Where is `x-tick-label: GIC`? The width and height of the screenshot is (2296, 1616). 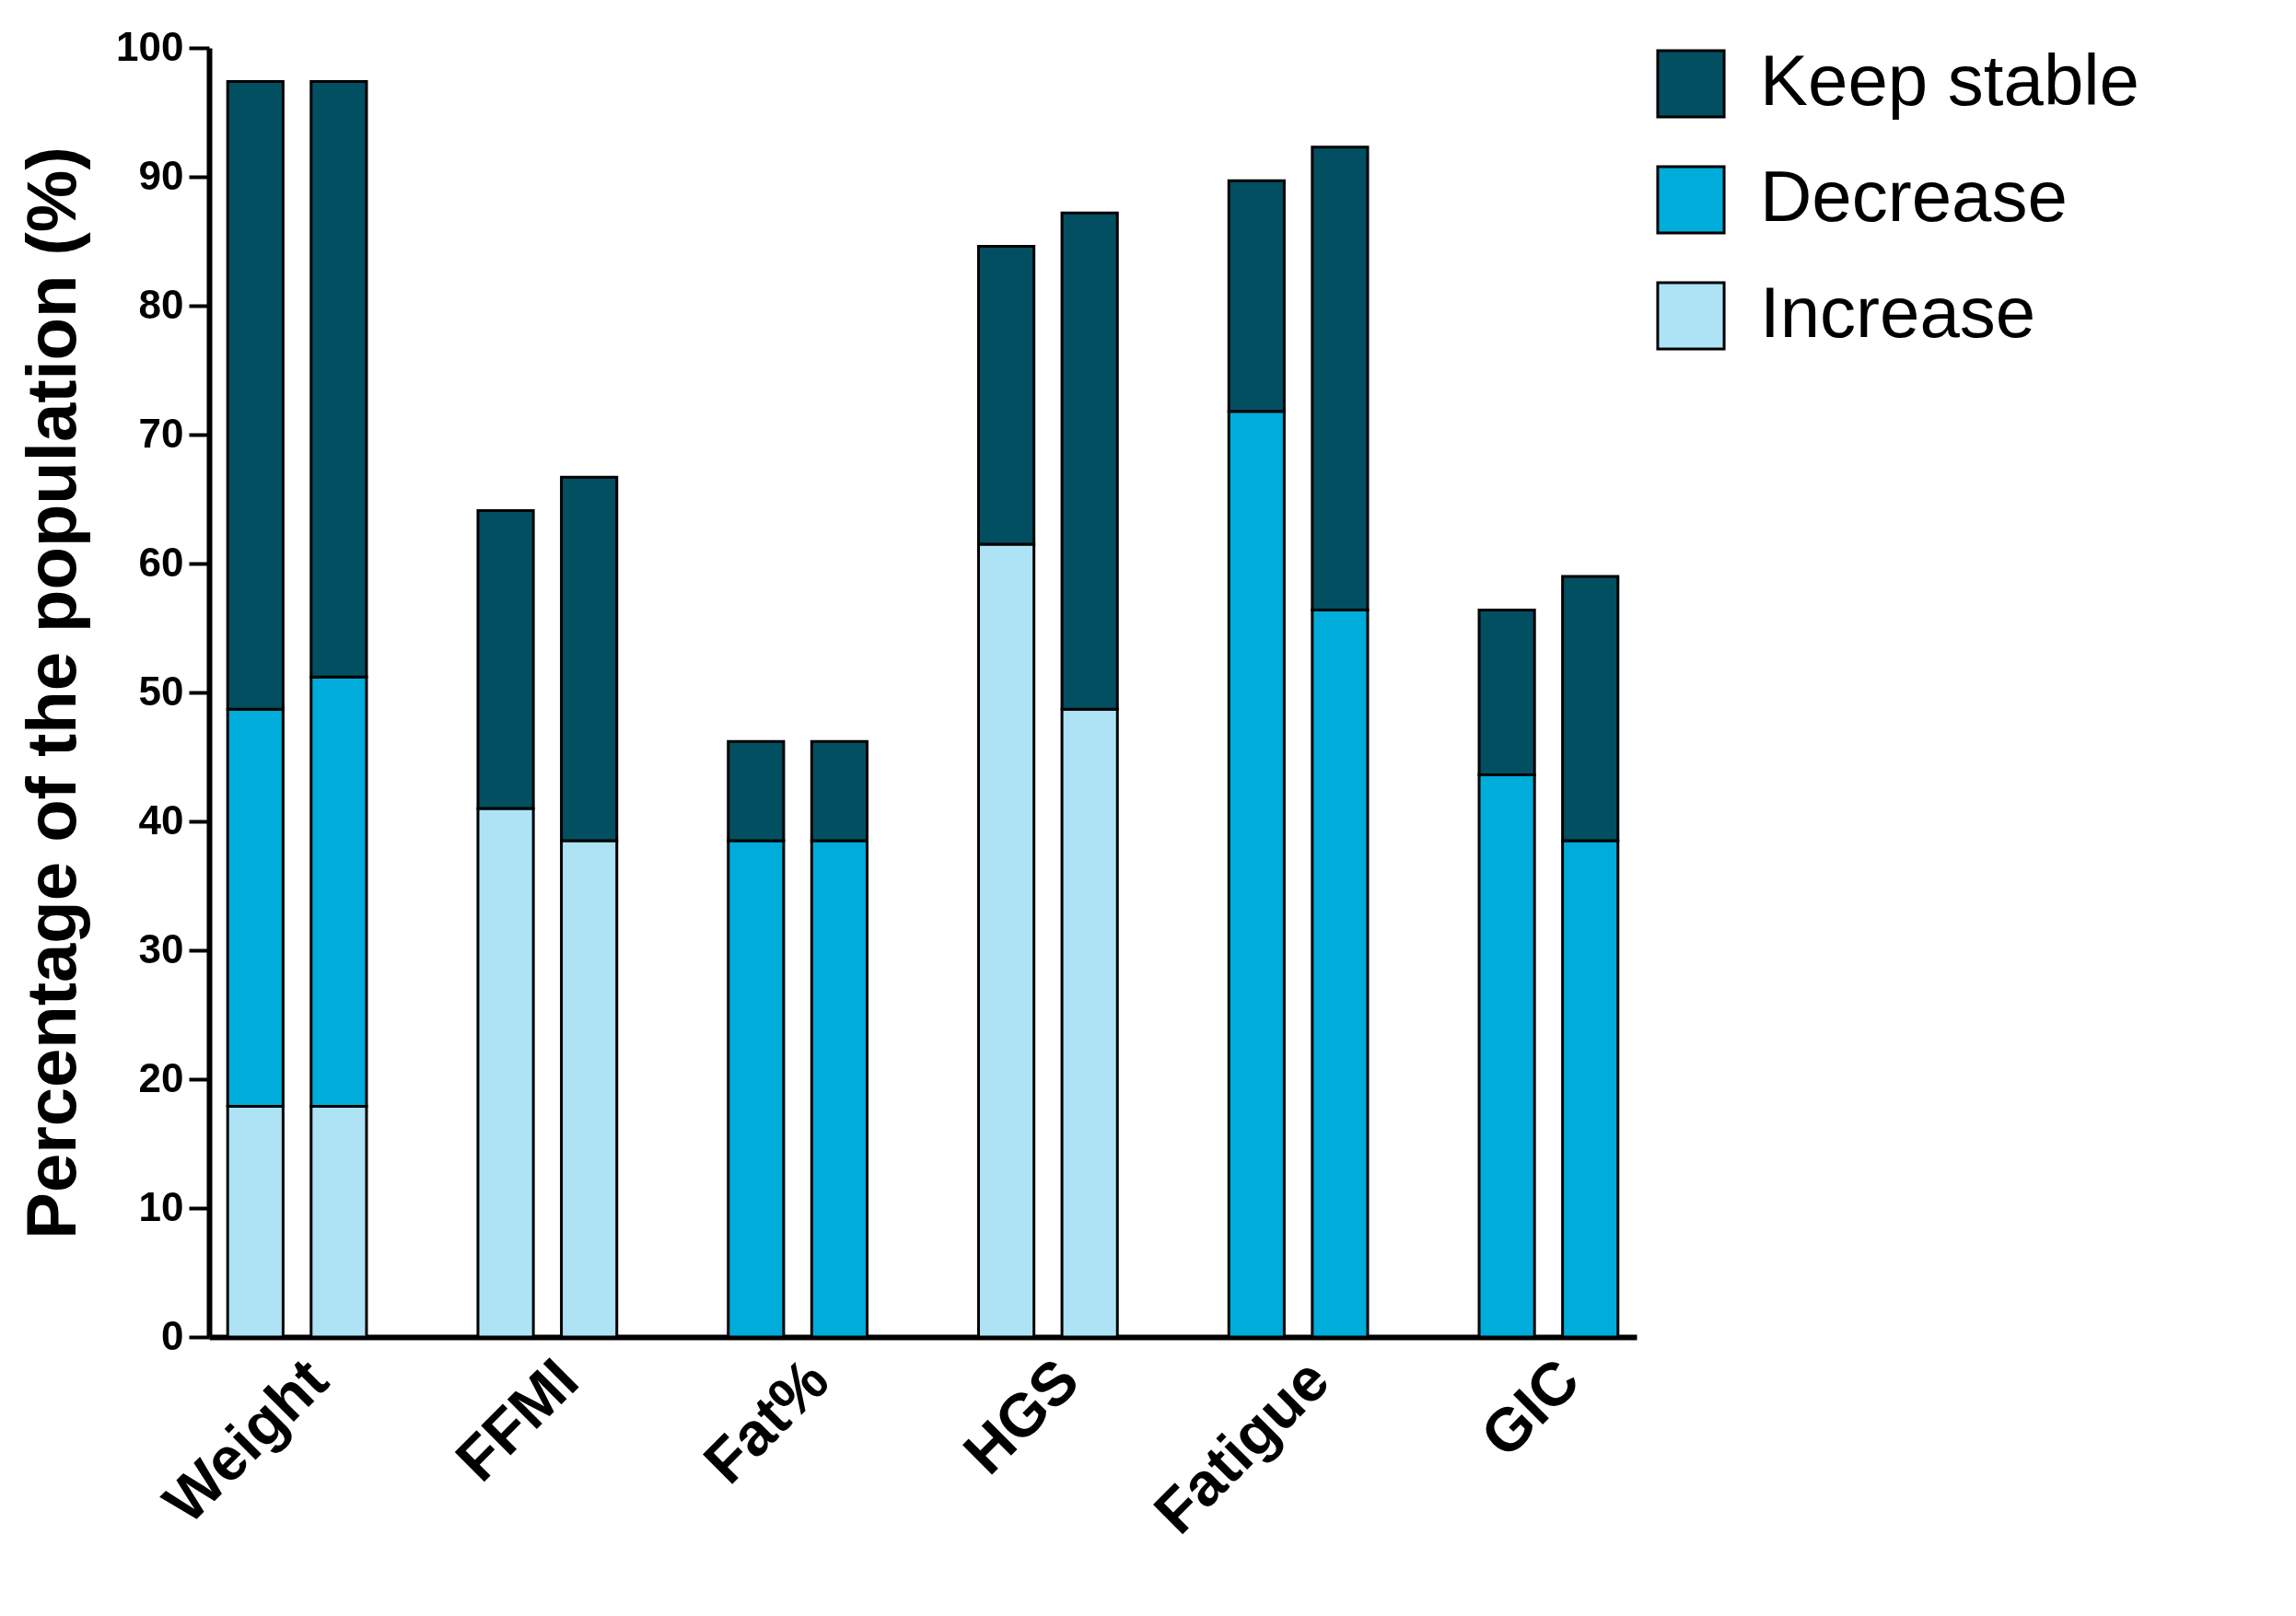 x-tick-label: GIC is located at coordinates (1529, 1407).